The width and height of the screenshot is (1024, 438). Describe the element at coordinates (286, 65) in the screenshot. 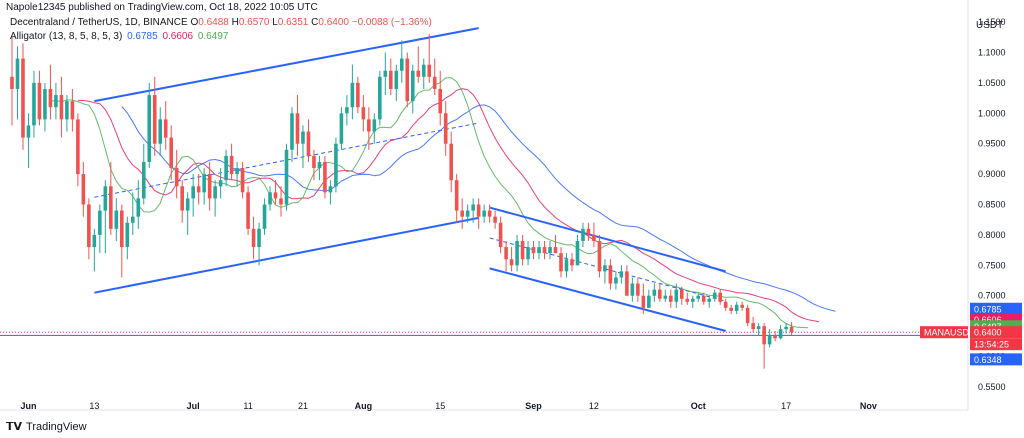

I see `channel-upper-line` at that location.